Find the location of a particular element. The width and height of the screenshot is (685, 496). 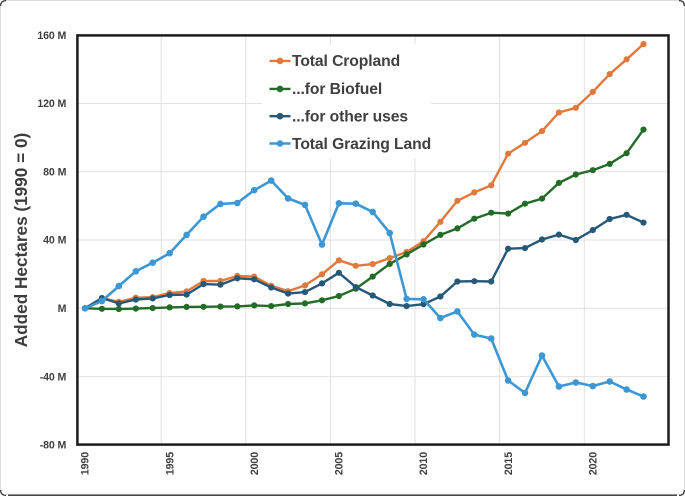

svg-text: 1995 is located at coordinates (170, 463).